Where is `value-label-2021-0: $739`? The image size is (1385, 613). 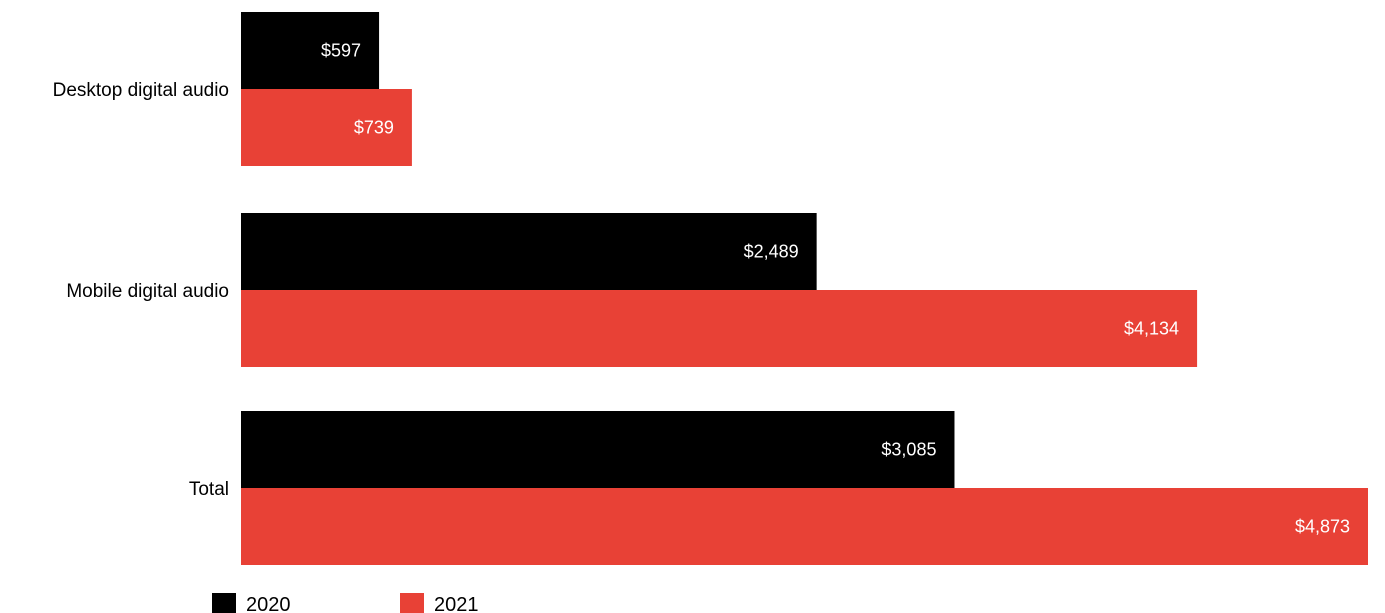
value-label-2021-0: $739 is located at coordinates (374, 128).